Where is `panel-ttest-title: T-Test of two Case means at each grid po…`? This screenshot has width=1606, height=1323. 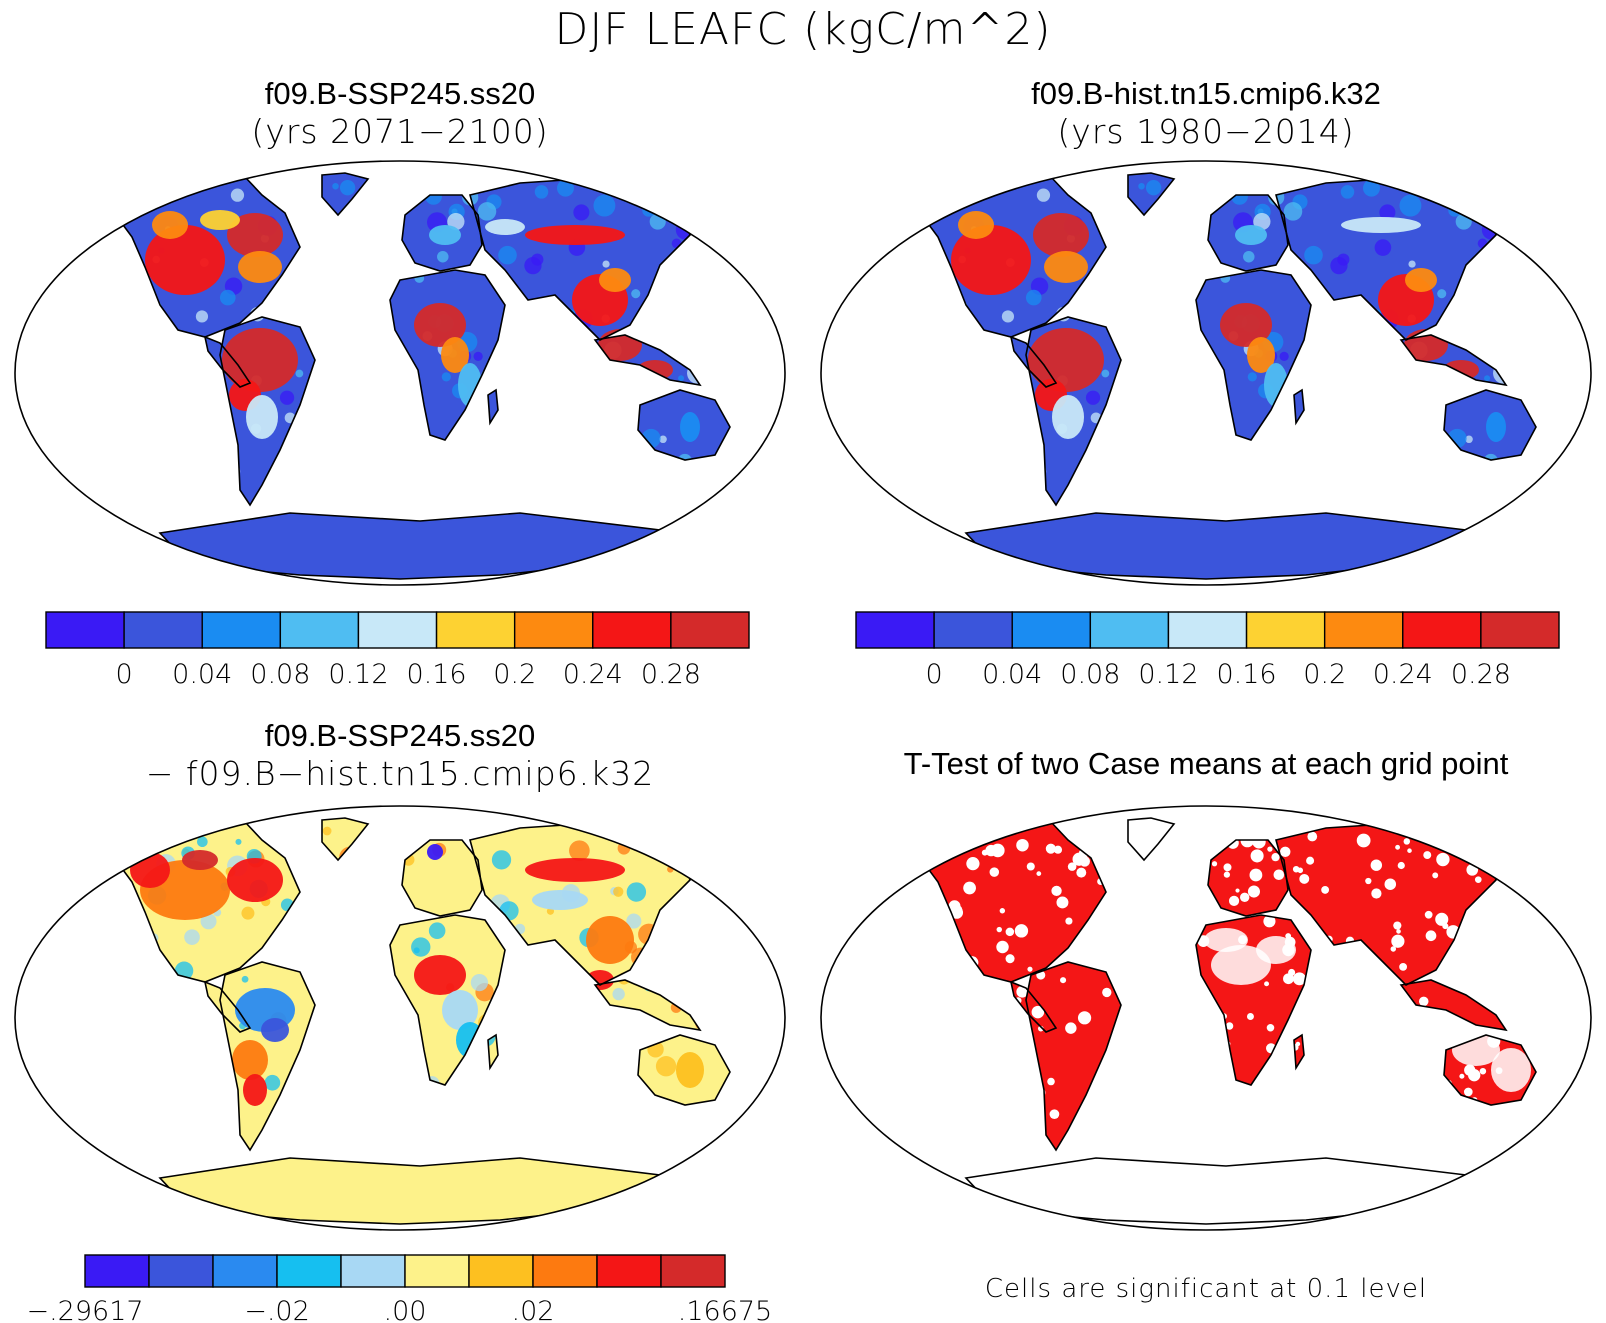 panel-ttest-title: T-Test of two Case means at each grid po… is located at coordinates (1206, 764).